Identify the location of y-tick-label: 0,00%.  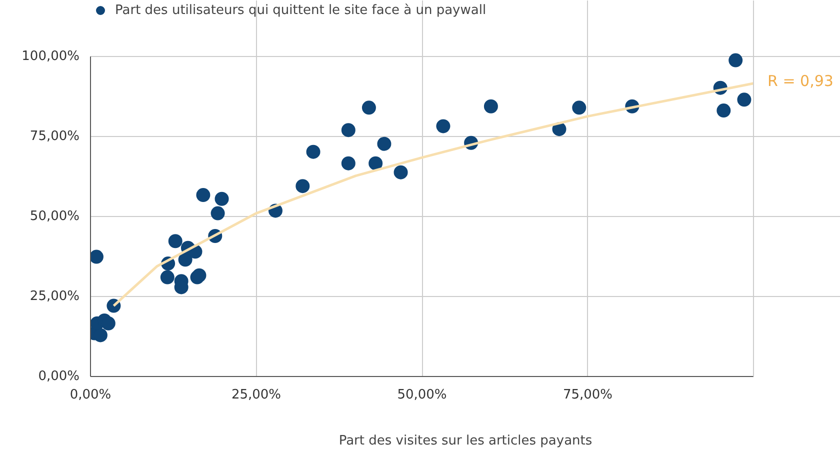
(59, 376).